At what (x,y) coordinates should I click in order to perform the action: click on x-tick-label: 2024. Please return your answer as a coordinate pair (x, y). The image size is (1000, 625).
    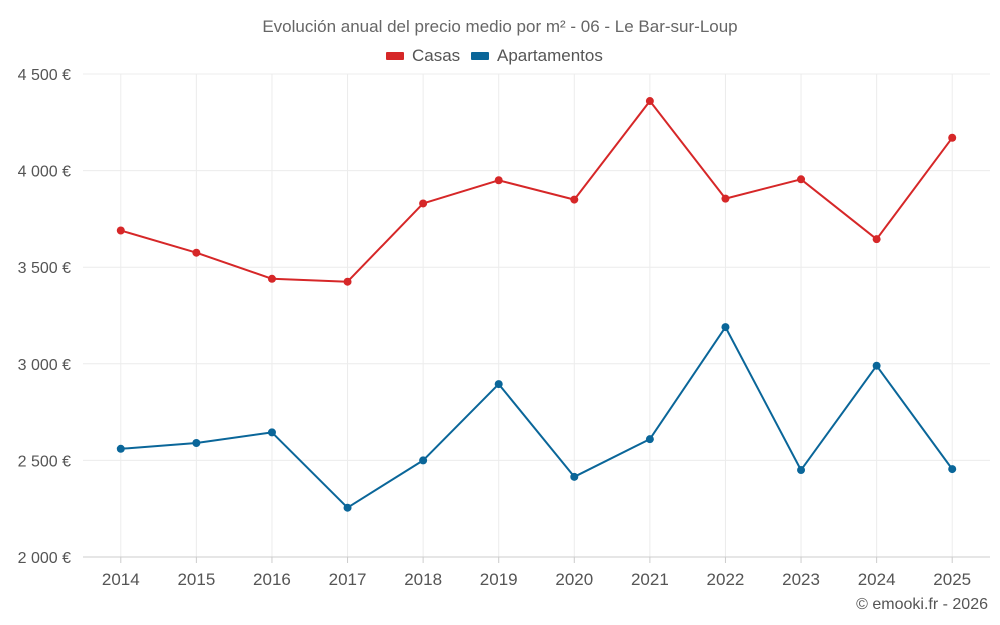
    Looking at the image, I should click on (877, 579).